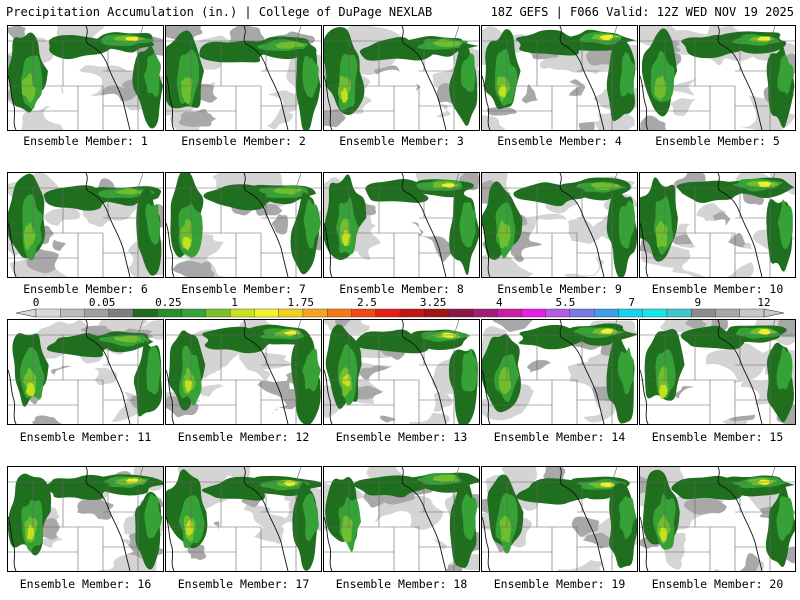  I want to click on ensemble-member-label: Ensemble Member: 9, so click(559, 289).